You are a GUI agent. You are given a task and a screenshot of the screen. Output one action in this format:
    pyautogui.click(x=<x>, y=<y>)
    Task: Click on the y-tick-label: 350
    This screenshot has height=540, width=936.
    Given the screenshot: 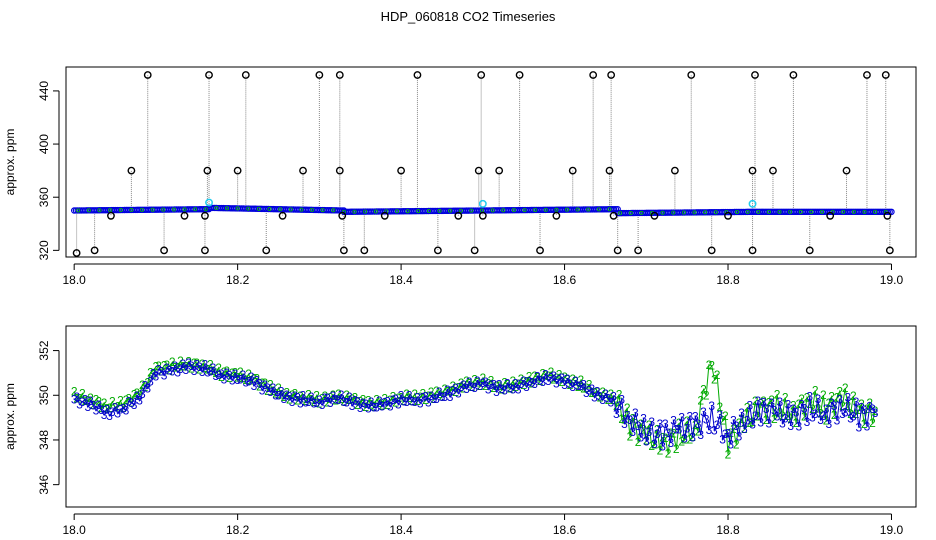 What is the action you would take?
    pyautogui.click(x=44, y=395)
    